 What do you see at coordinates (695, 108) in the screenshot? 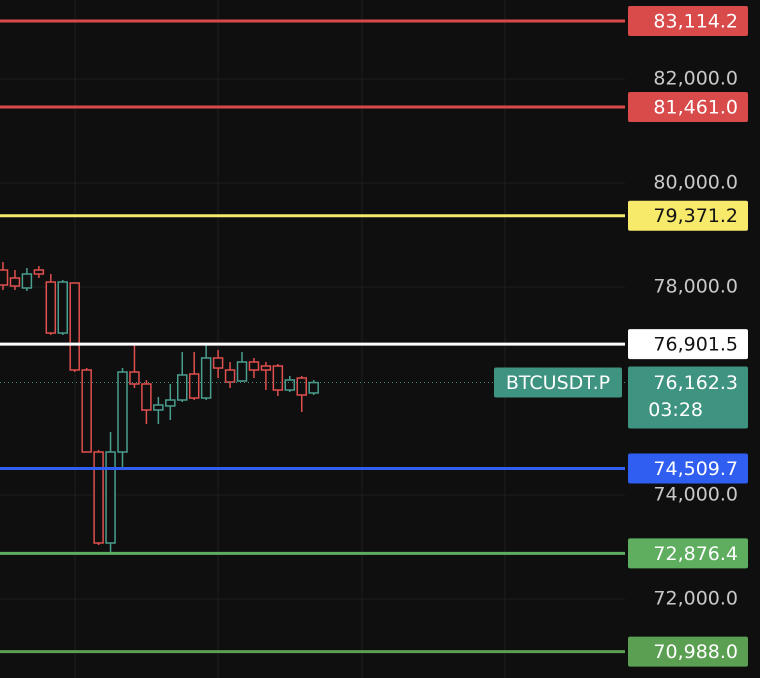
I see `price-label: 81,461.0` at bounding box center [695, 108].